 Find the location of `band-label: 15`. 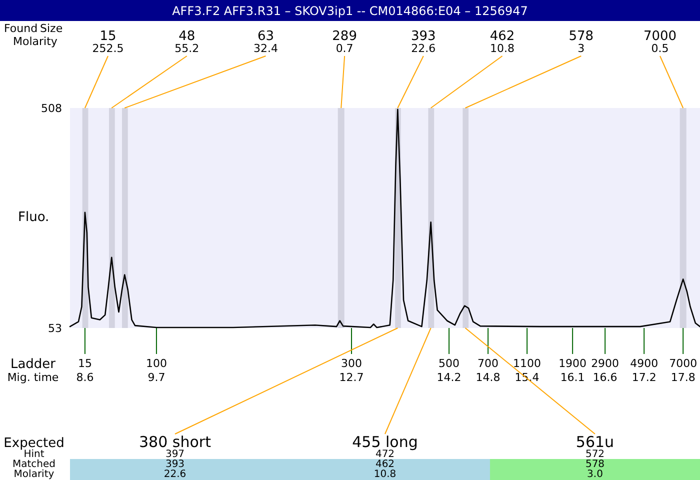

band-label: 15 is located at coordinates (108, 36).